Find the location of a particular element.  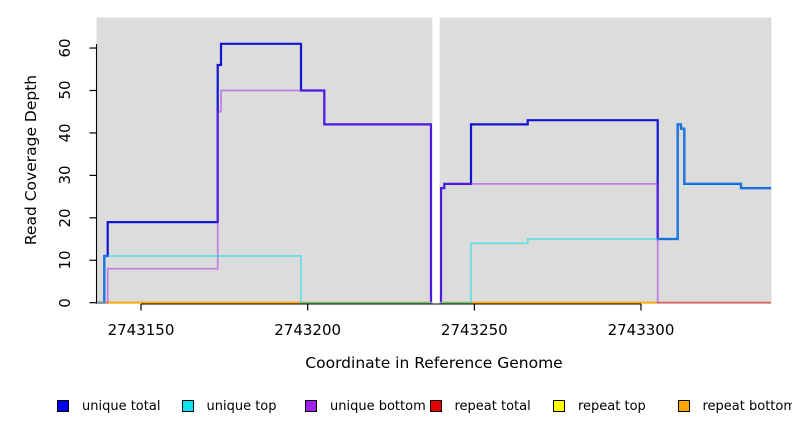

legend-label: unique bottom is located at coordinates (378, 406).